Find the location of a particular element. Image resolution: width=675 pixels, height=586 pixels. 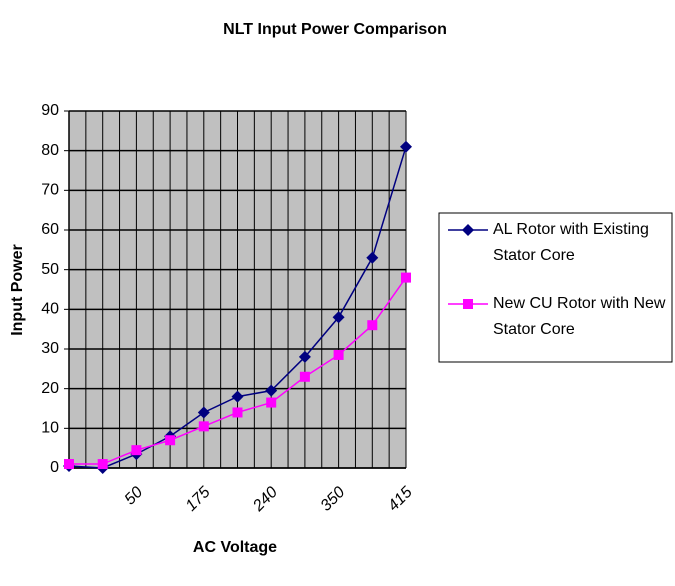

legend-label: New CU Rotor with New Stator Core is located at coordinates (579, 316).